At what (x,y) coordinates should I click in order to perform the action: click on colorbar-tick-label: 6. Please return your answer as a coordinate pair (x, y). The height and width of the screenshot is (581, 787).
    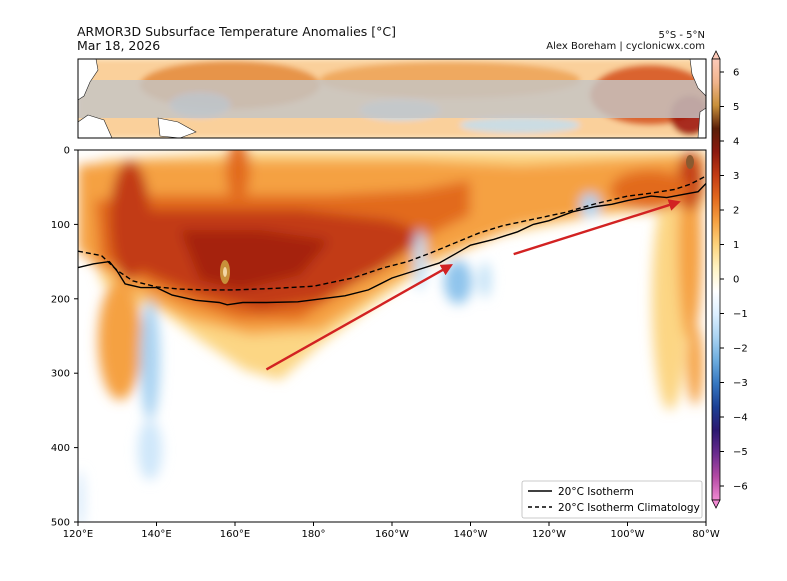
    Looking at the image, I should click on (736, 73).